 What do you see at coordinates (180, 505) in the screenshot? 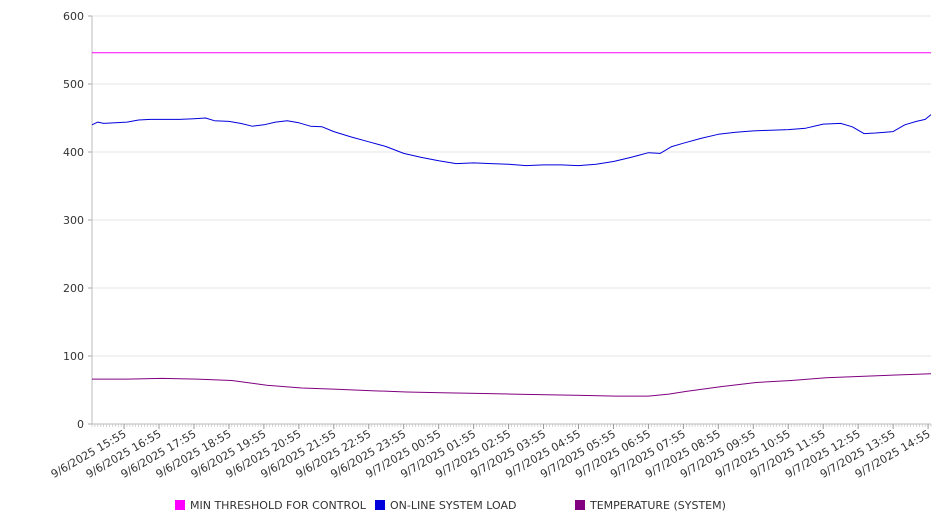
I see `legend-swatch-min-threshold` at bounding box center [180, 505].